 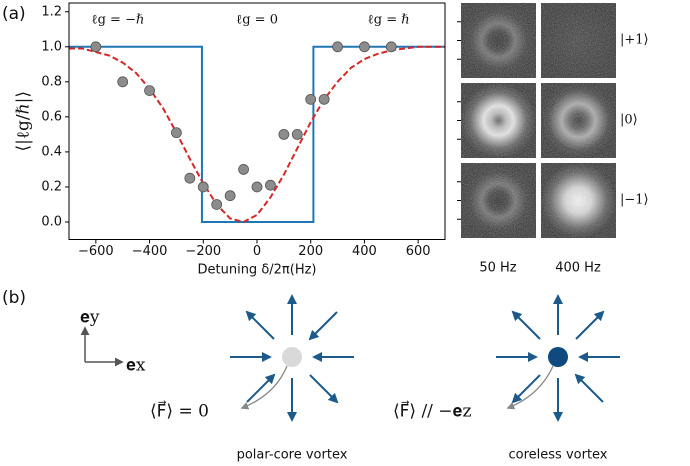 What do you see at coordinates (117, 20) in the screenshot?
I see `annotation: ℓg = −ℏ` at bounding box center [117, 20].